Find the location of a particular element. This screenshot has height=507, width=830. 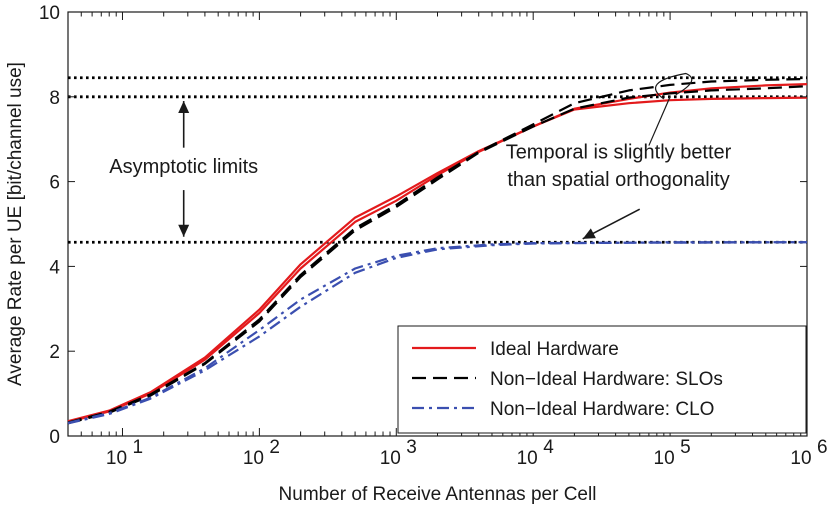

annotation-loop is located at coordinates (674, 86).